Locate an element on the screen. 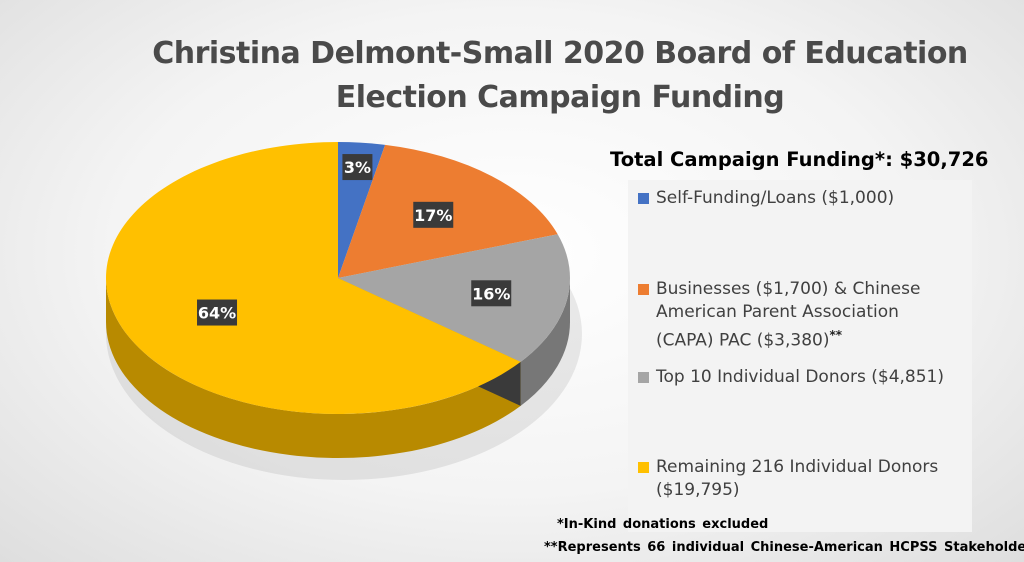  data-label: 64% is located at coordinates (217, 313).